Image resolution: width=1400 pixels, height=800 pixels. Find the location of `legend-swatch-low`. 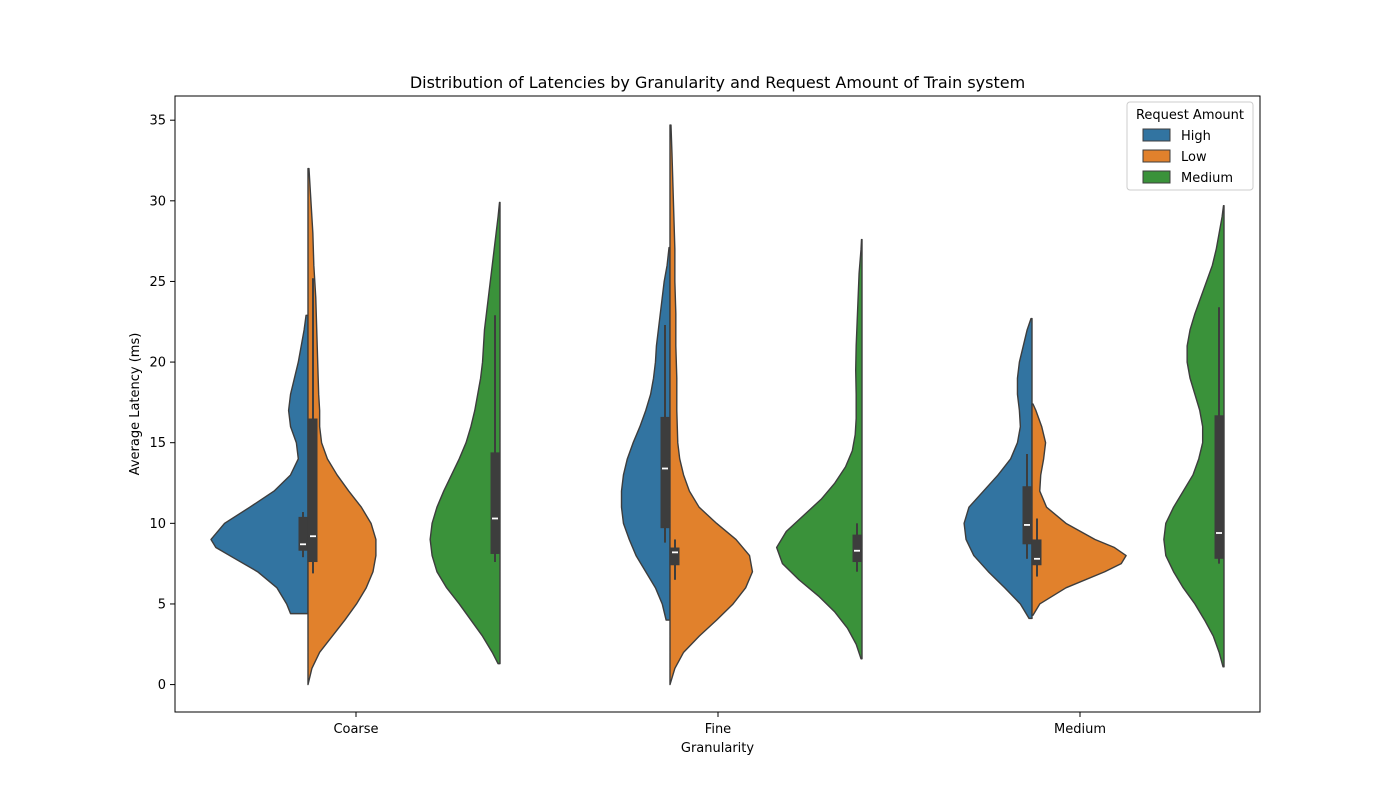

legend-swatch-low is located at coordinates (1156, 156).